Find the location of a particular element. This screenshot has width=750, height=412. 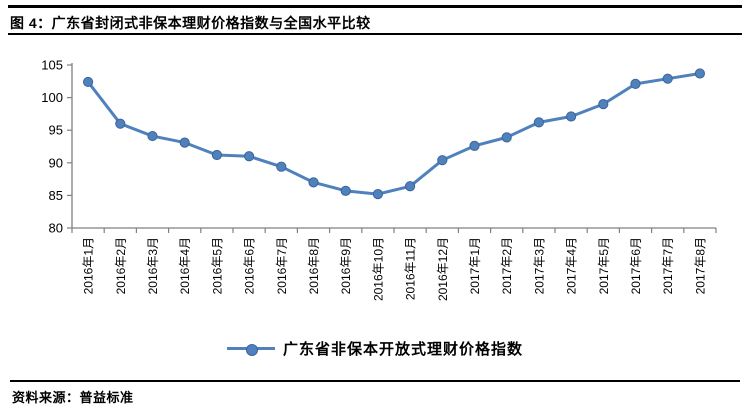

x-axis-label: 2017年7月 is located at coordinates (668, 265).